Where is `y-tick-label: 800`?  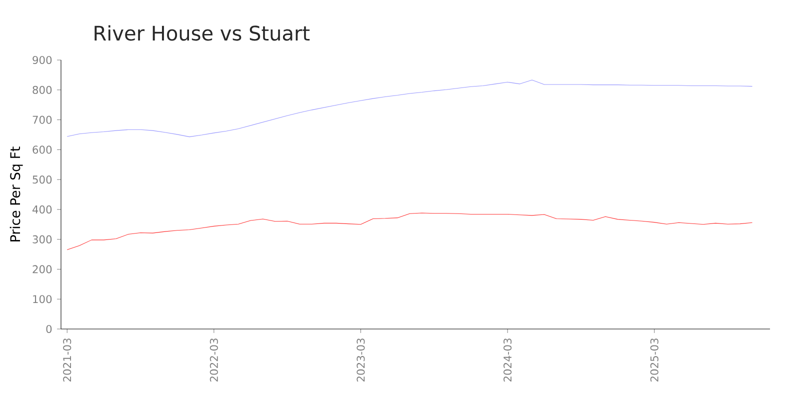
y-tick-label: 800 is located at coordinates (42, 90).